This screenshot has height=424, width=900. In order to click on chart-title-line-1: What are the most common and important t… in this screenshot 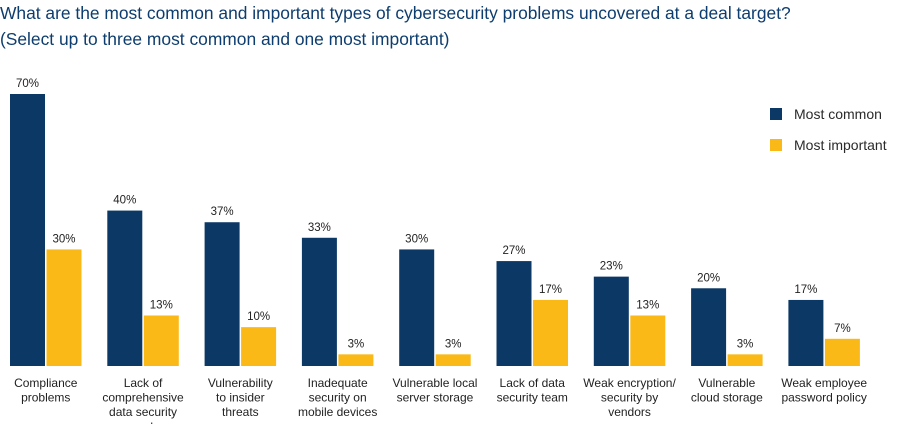, I will do `click(395, 13)`.